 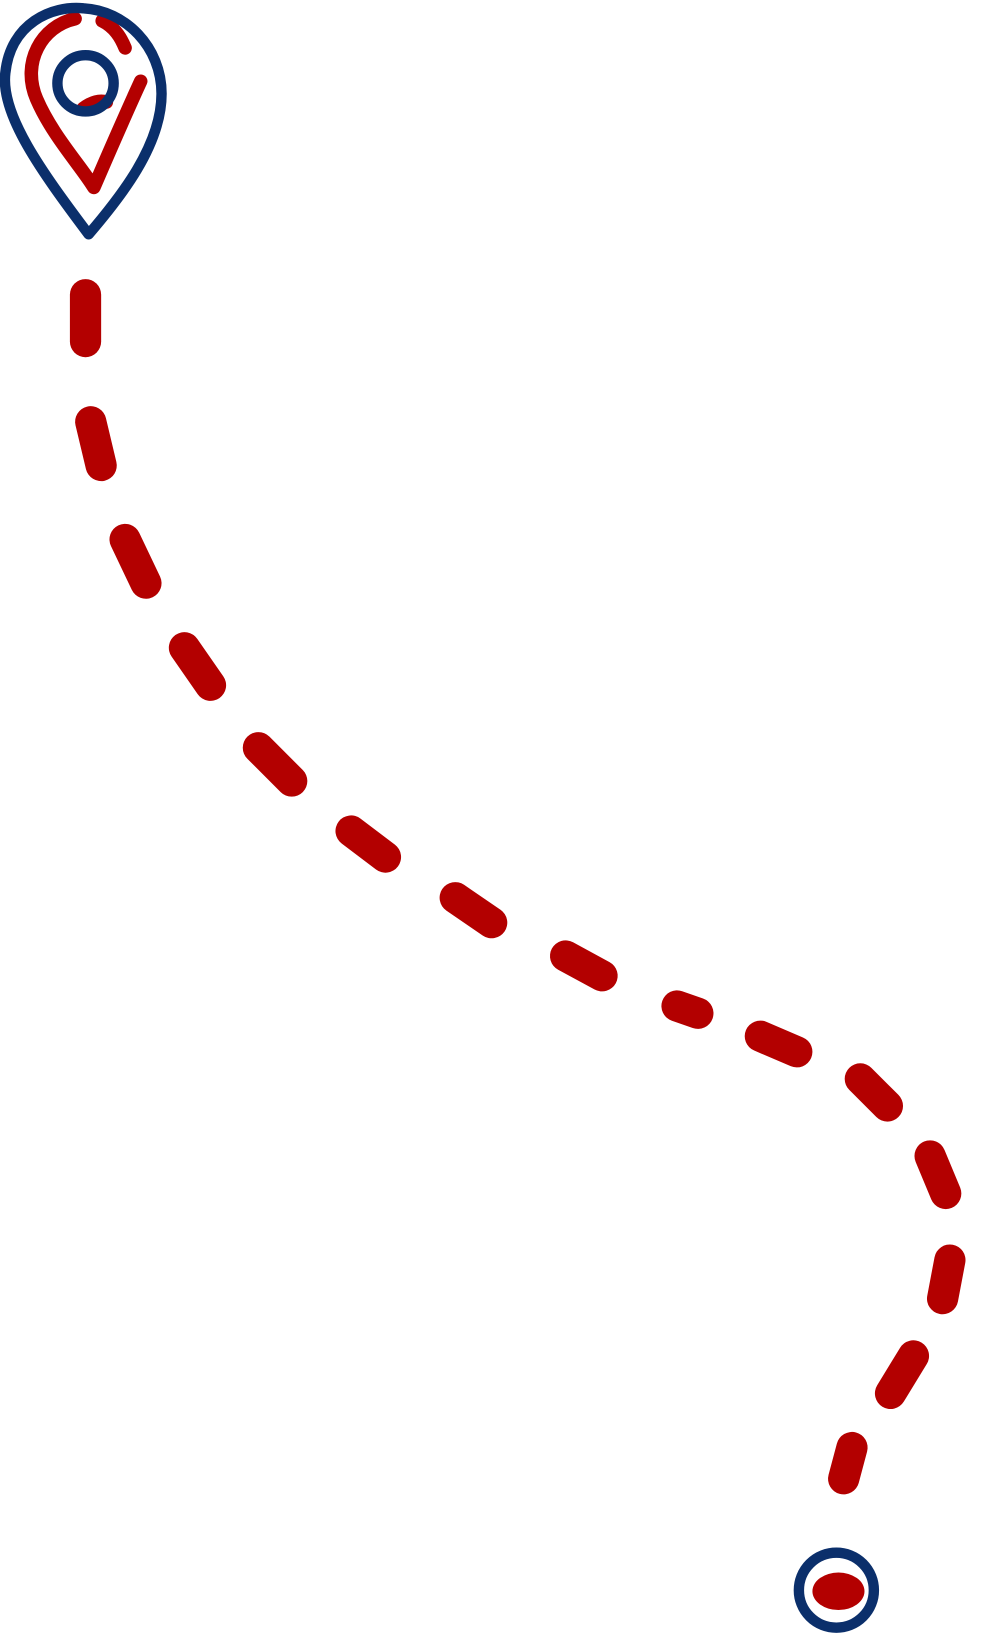 I want to click on pin-hole, so click(x=85, y=83).